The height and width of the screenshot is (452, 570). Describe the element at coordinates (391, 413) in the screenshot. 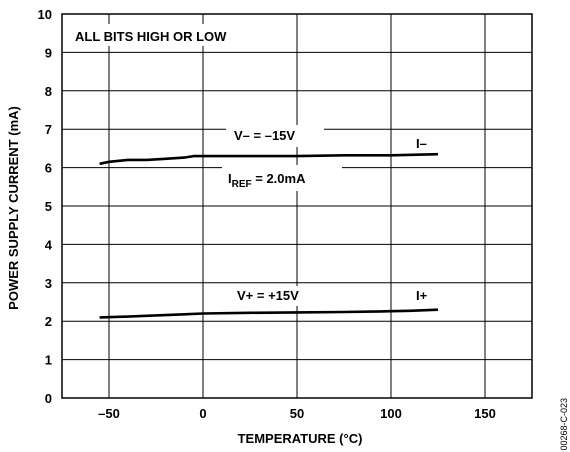

I see `x-tick-label: 100` at that location.